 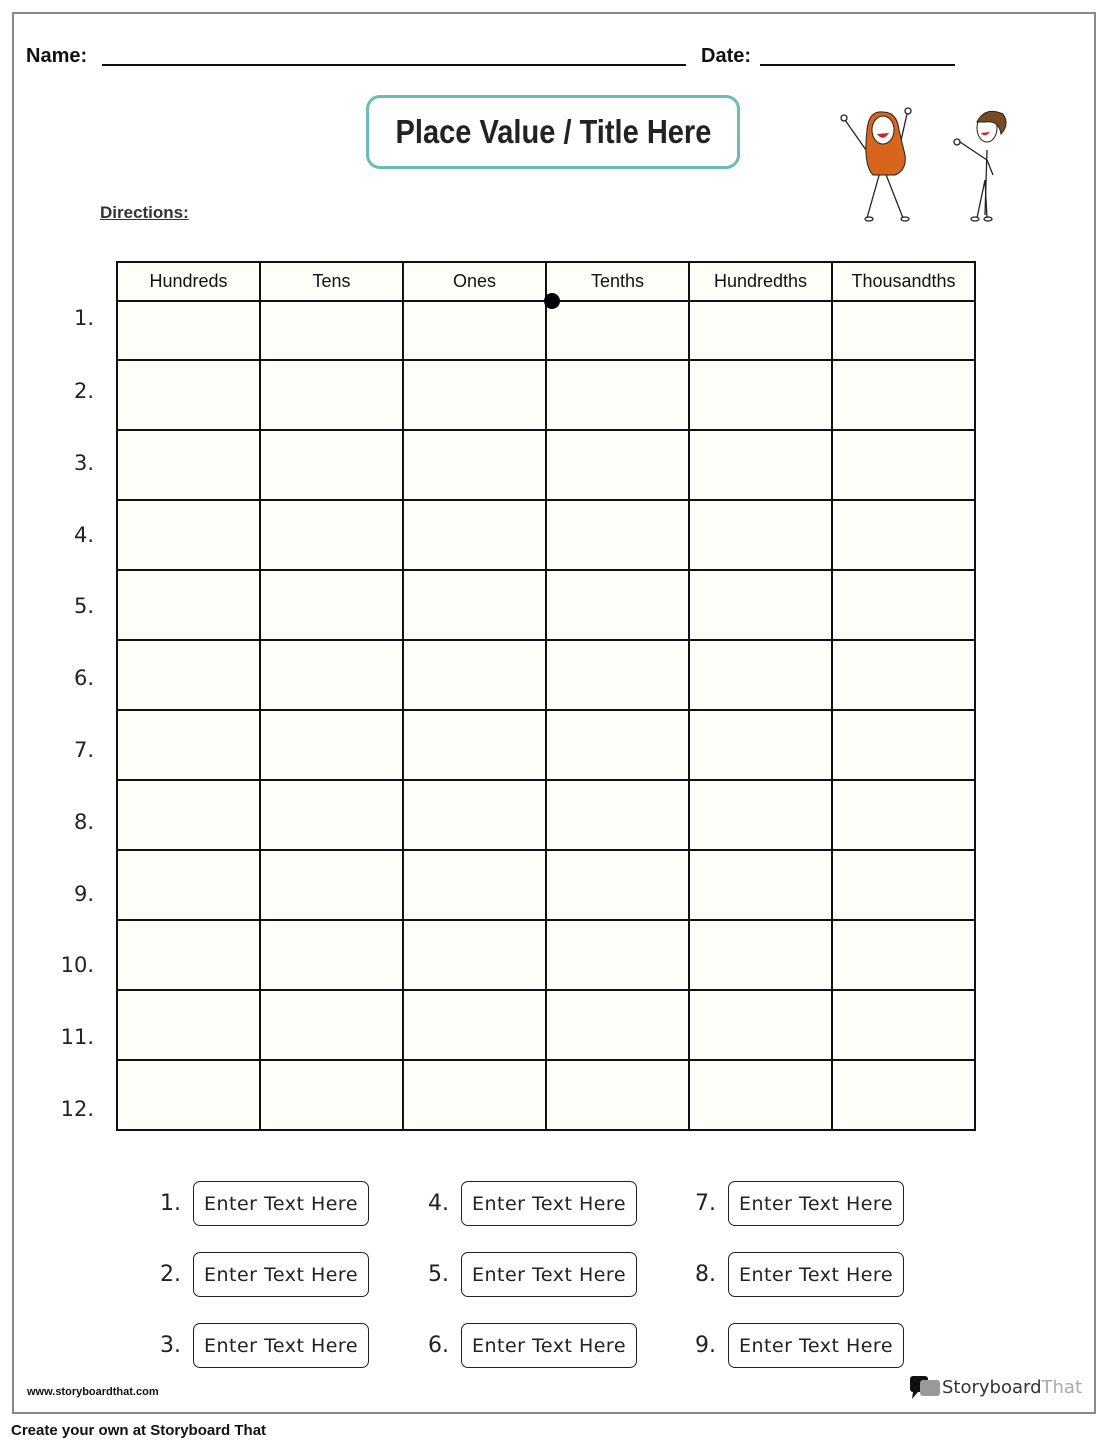 What do you see at coordinates (170, 1345) in the screenshot?
I see `answer-number: 3.` at bounding box center [170, 1345].